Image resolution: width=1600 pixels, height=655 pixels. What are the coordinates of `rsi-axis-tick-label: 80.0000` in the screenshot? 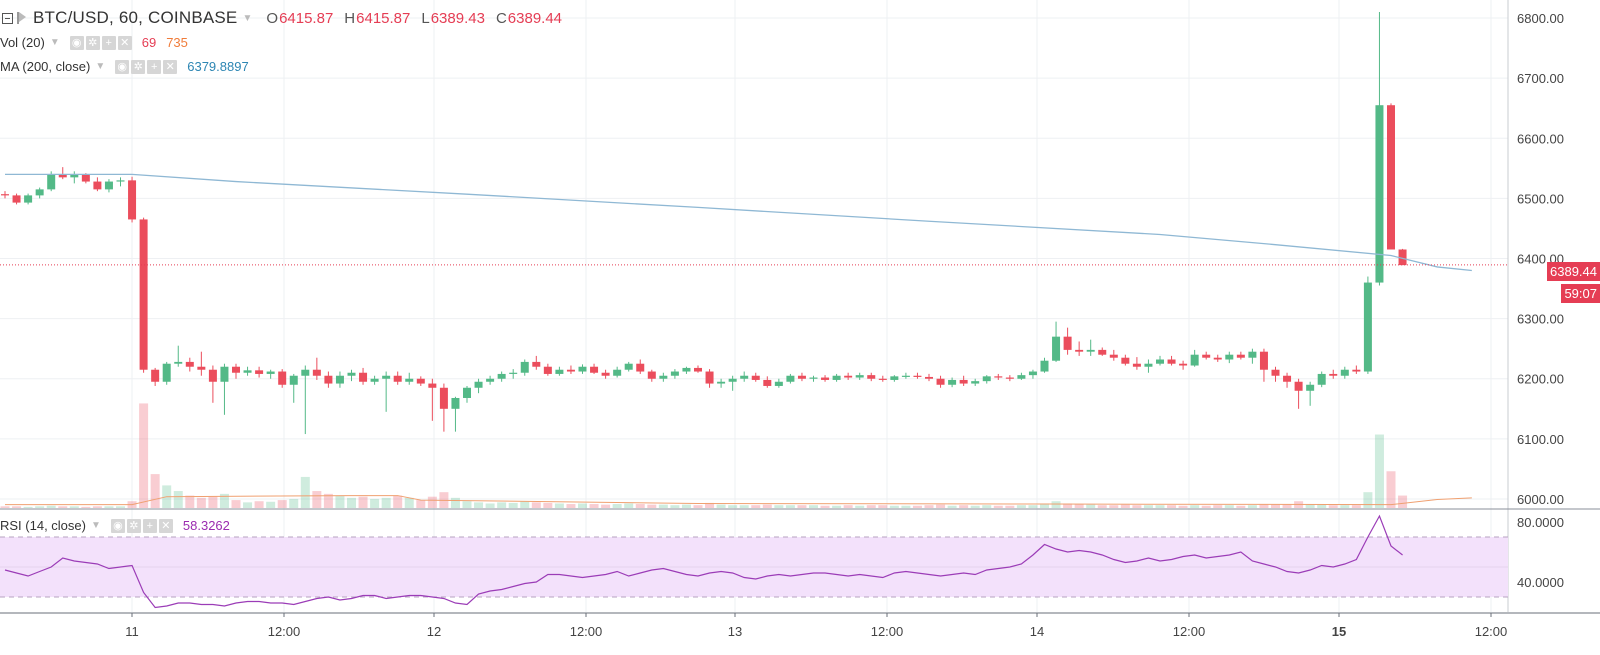 It's located at (1540, 522).